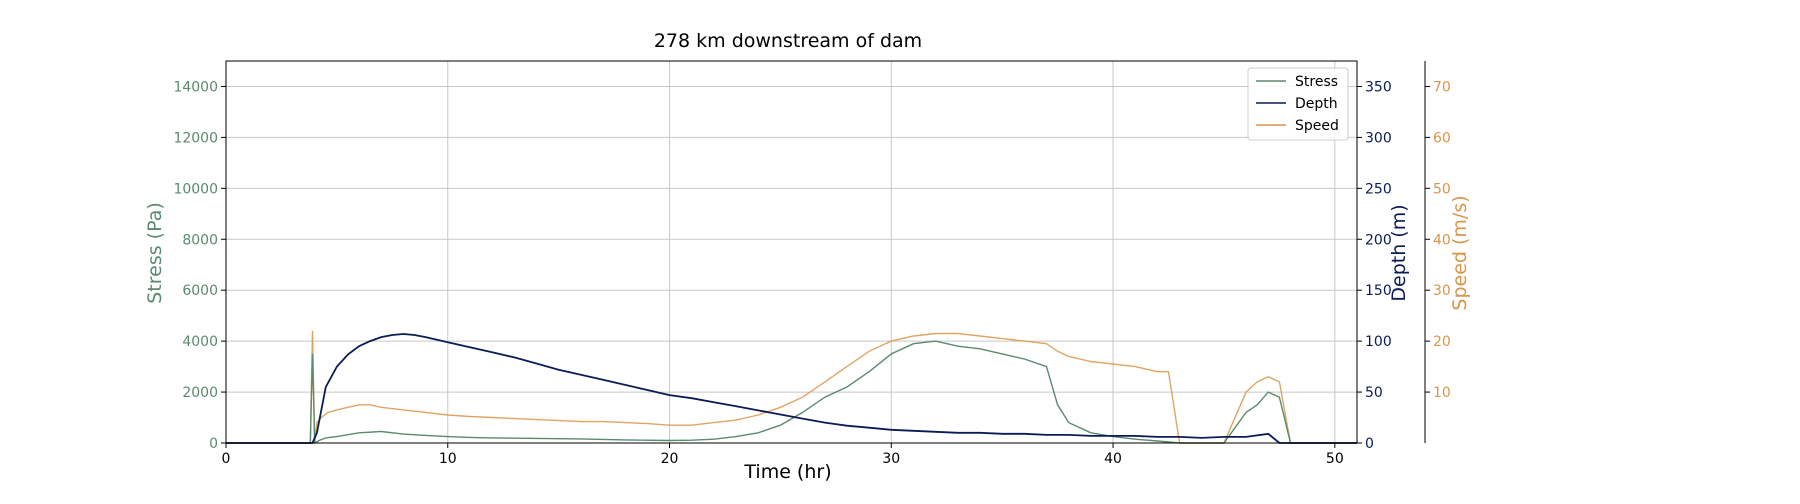  What do you see at coordinates (1378, 291) in the screenshot?
I see `depth-tick-label: 150` at bounding box center [1378, 291].